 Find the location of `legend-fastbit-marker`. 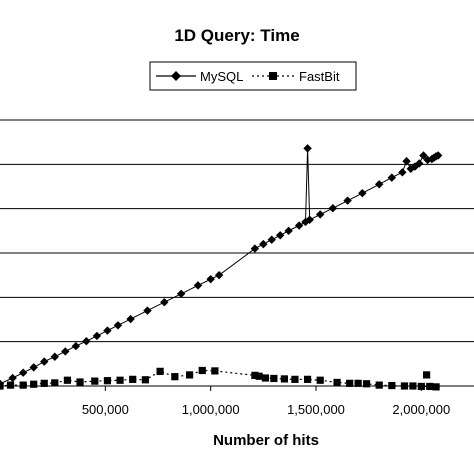

legend-fastbit-marker is located at coordinates (273, 76).